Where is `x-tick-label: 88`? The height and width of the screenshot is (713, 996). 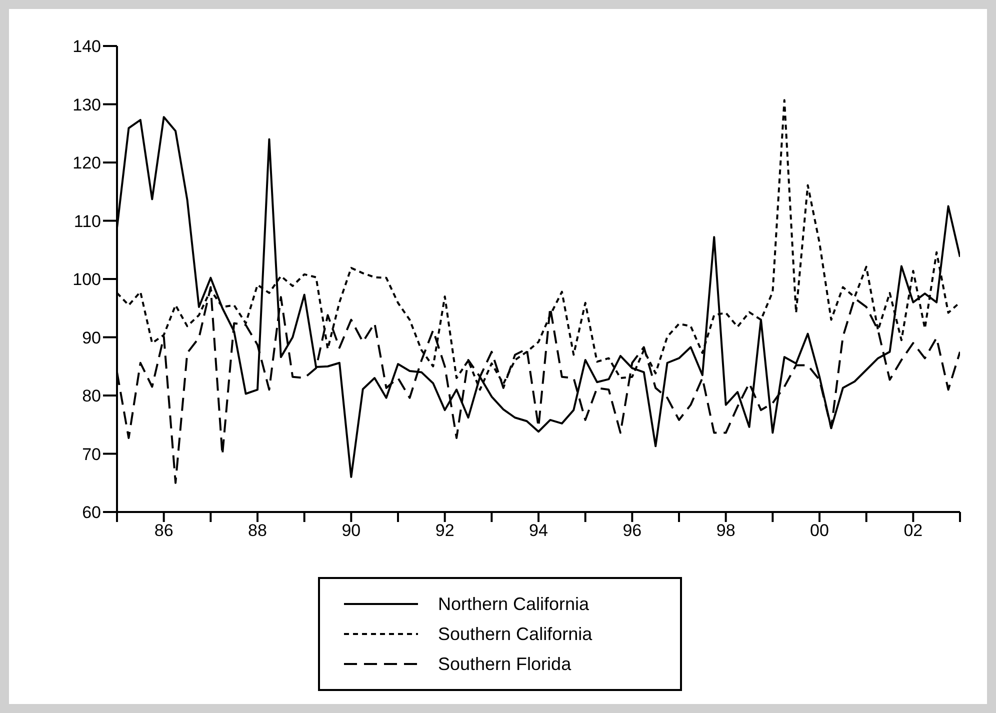 x-tick-label: 88 is located at coordinates (257, 530).